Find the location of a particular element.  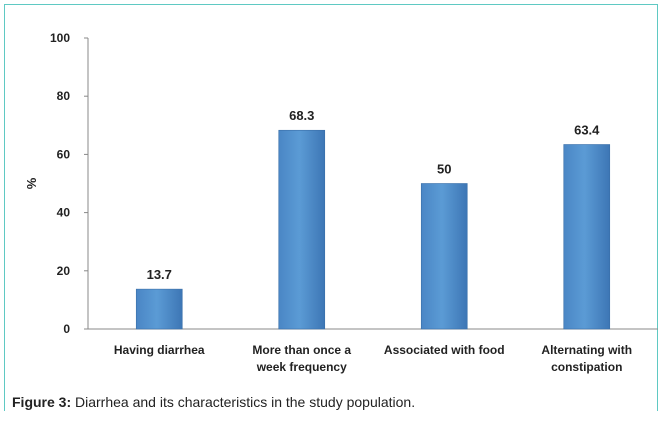

data-label: 63.4 is located at coordinates (587, 130).